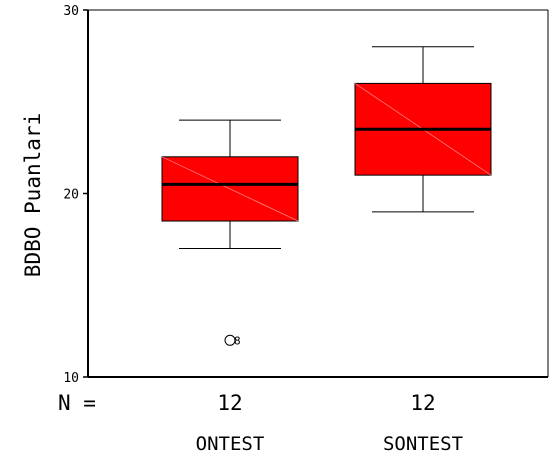 This screenshot has height=463, width=552. Describe the element at coordinates (230, 340) in the screenshot. I see `outlier-point` at that location.